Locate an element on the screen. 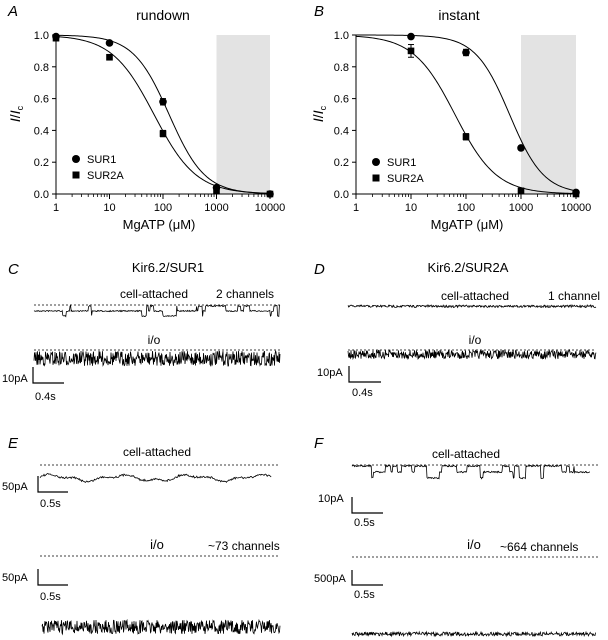  panel-f-scale2-y: 500pA is located at coordinates (330, 579).